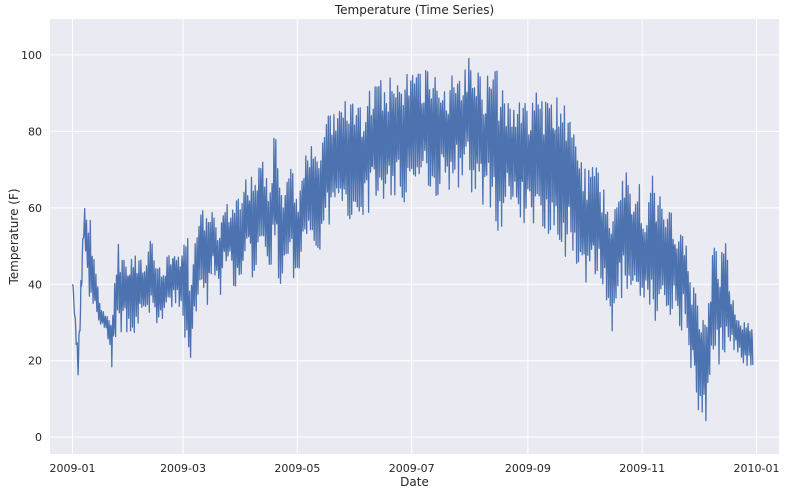 Image resolution: width=797 pixels, height=498 pixels. I want to click on chart-title: Temperature (Time Series), so click(414, 10).